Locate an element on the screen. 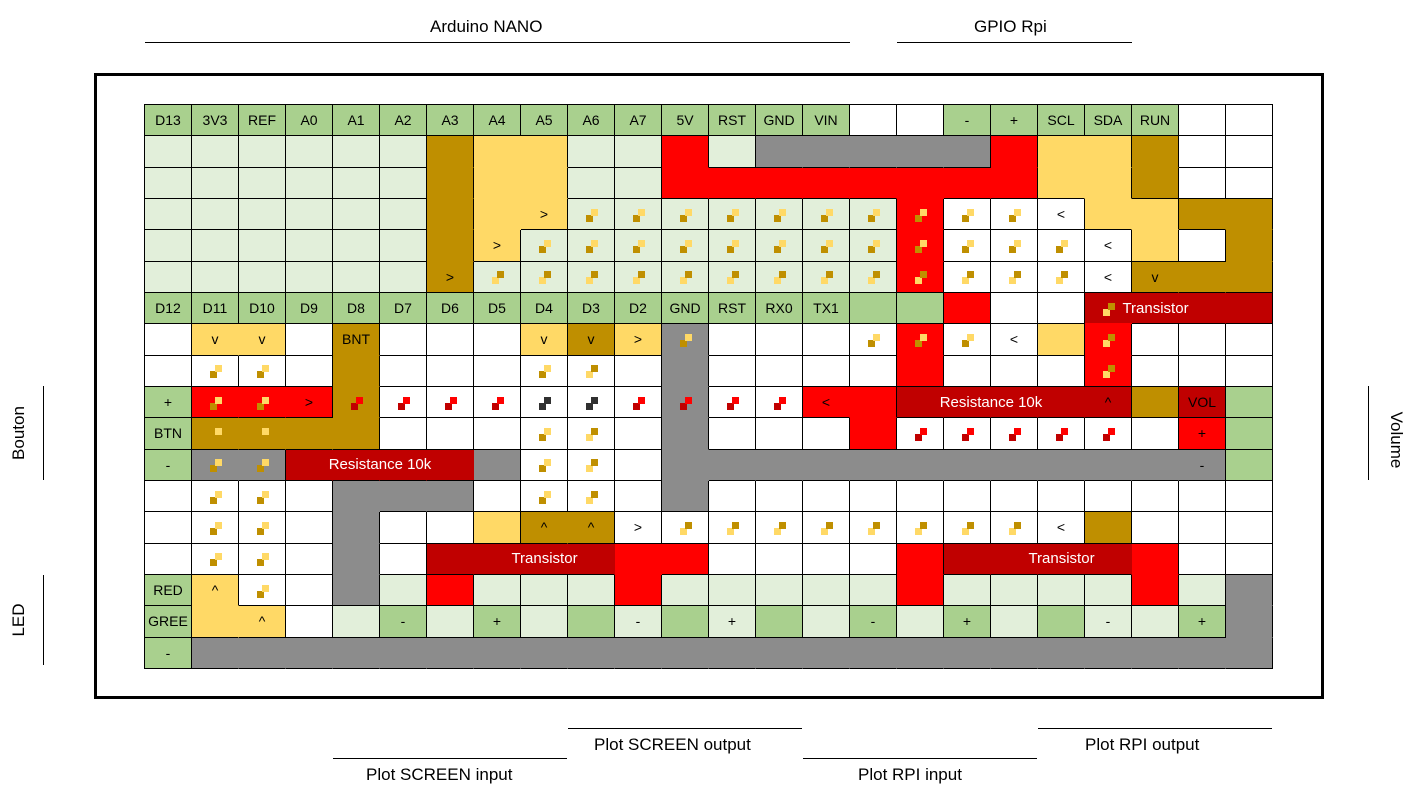 The width and height of the screenshot is (1416, 796). side-label-bouton: Bouton is located at coordinates (18, 433).